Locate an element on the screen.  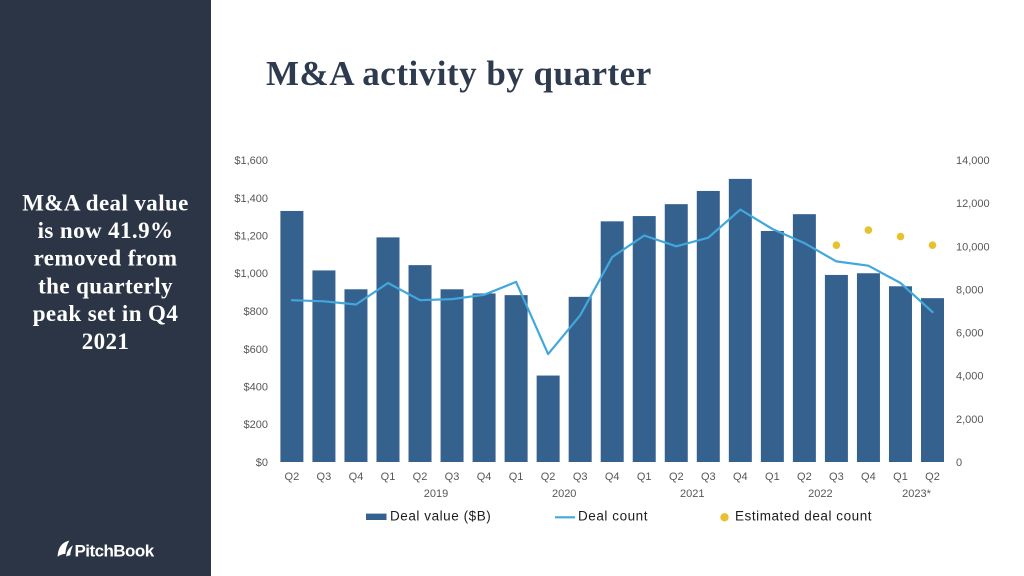
svg-text: PitchBook is located at coordinates (115, 551).